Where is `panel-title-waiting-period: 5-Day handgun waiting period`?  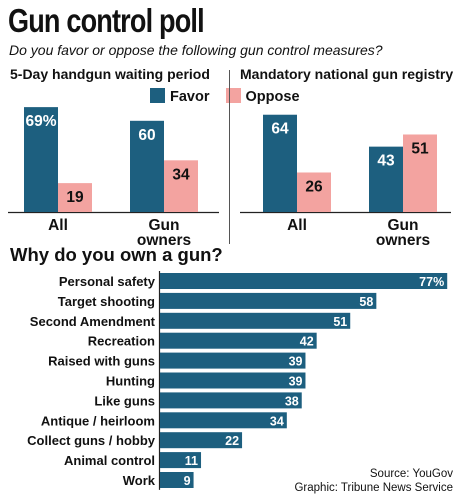 panel-title-waiting-period: 5-Day handgun waiting period is located at coordinates (110, 74).